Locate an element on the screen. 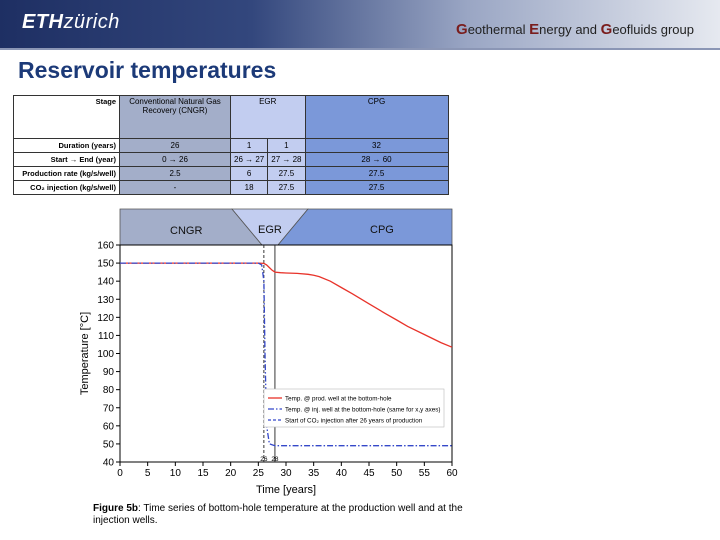 The height and width of the screenshot is (540, 720). y-tick-label: 130 is located at coordinates (105, 300).